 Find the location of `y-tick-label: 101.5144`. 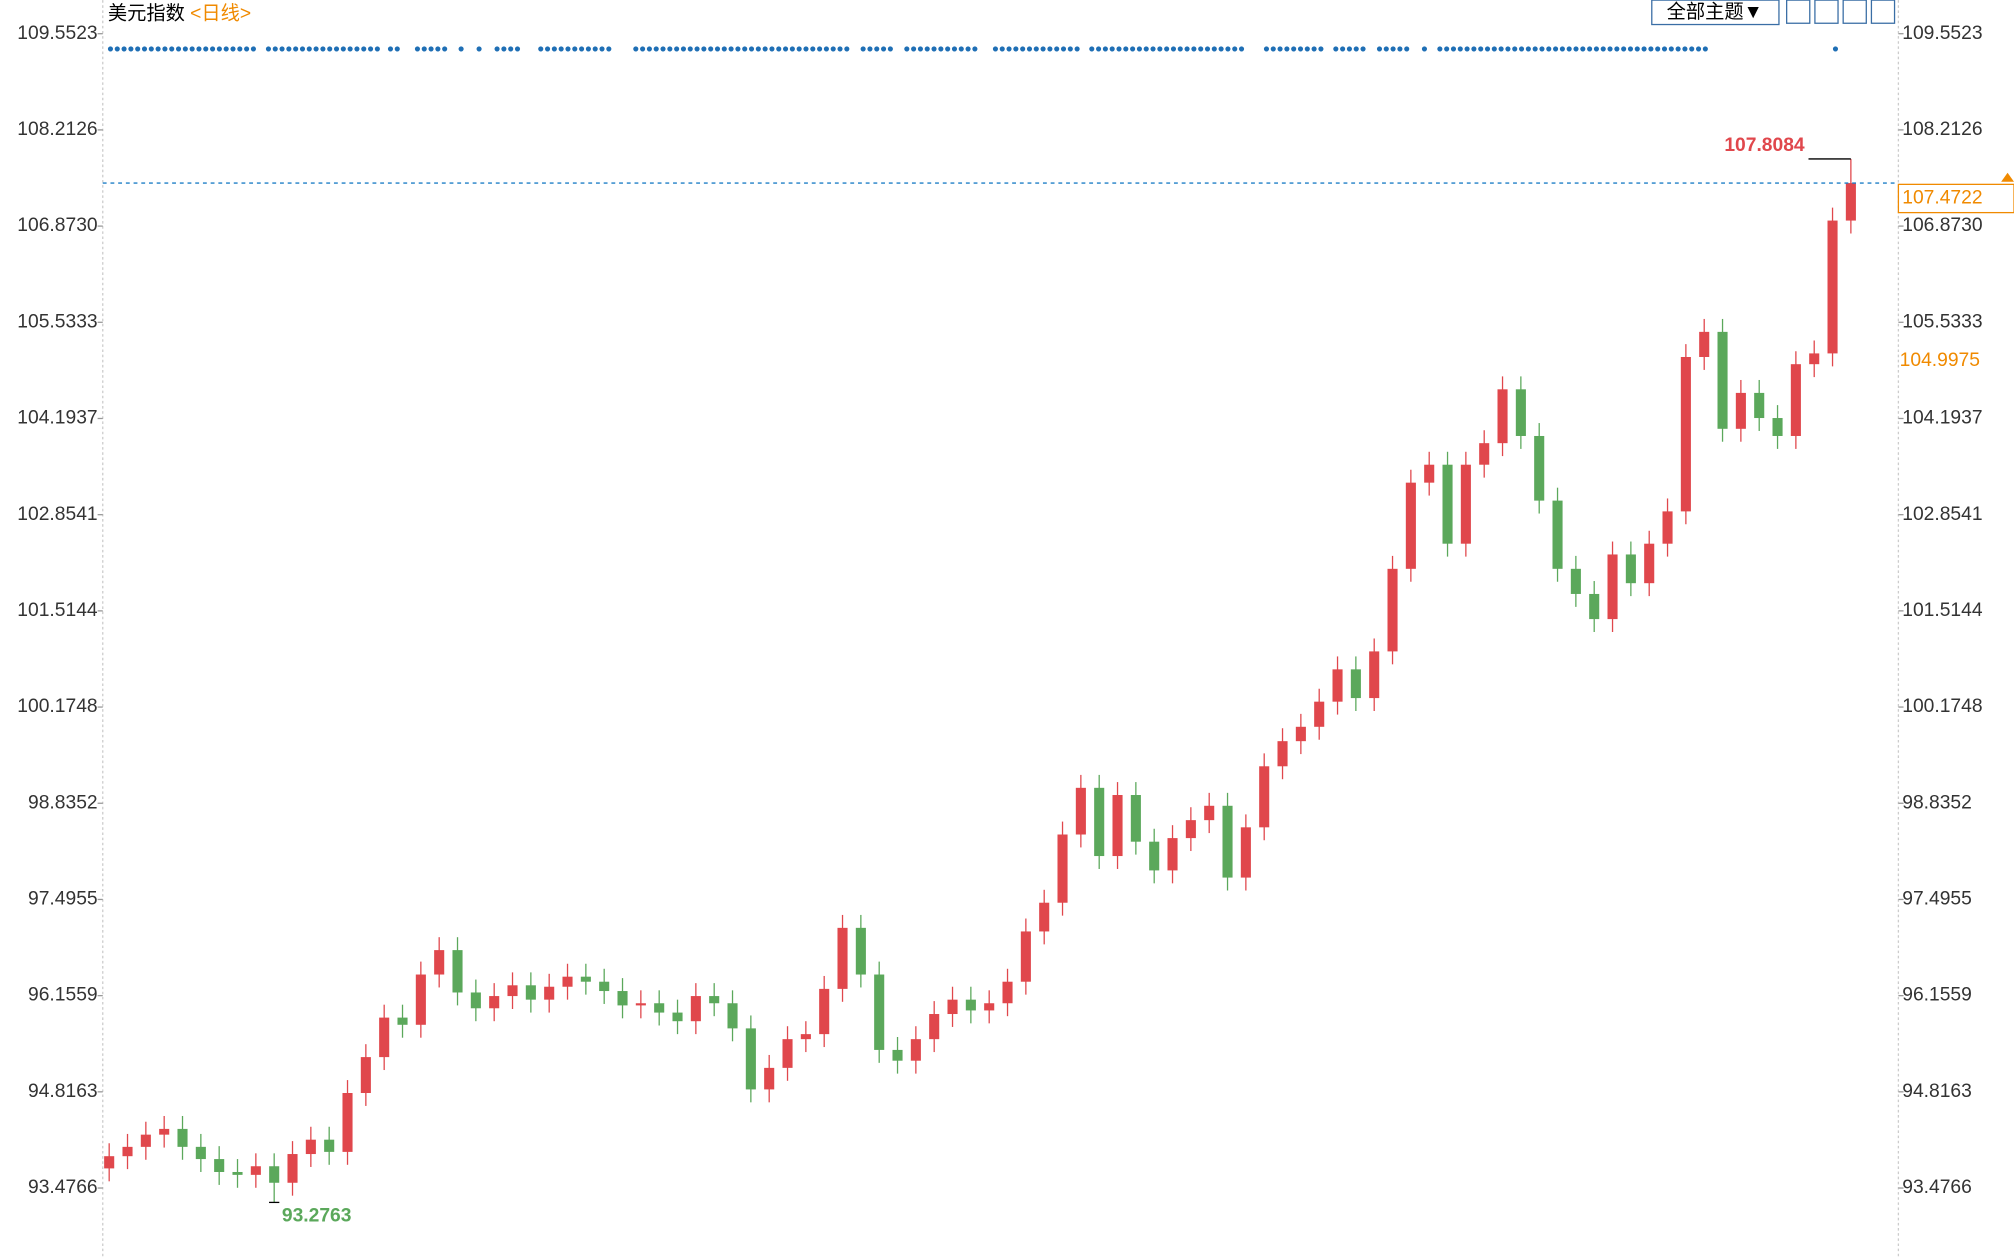

y-tick-label: 101.5144 is located at coordinates (57, 610).